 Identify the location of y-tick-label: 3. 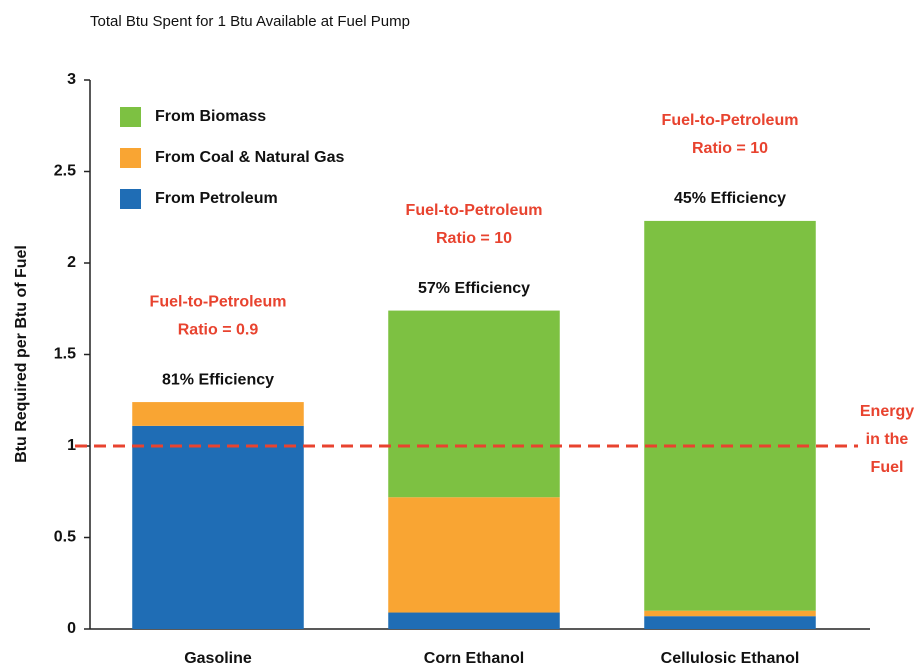
(71, 79).